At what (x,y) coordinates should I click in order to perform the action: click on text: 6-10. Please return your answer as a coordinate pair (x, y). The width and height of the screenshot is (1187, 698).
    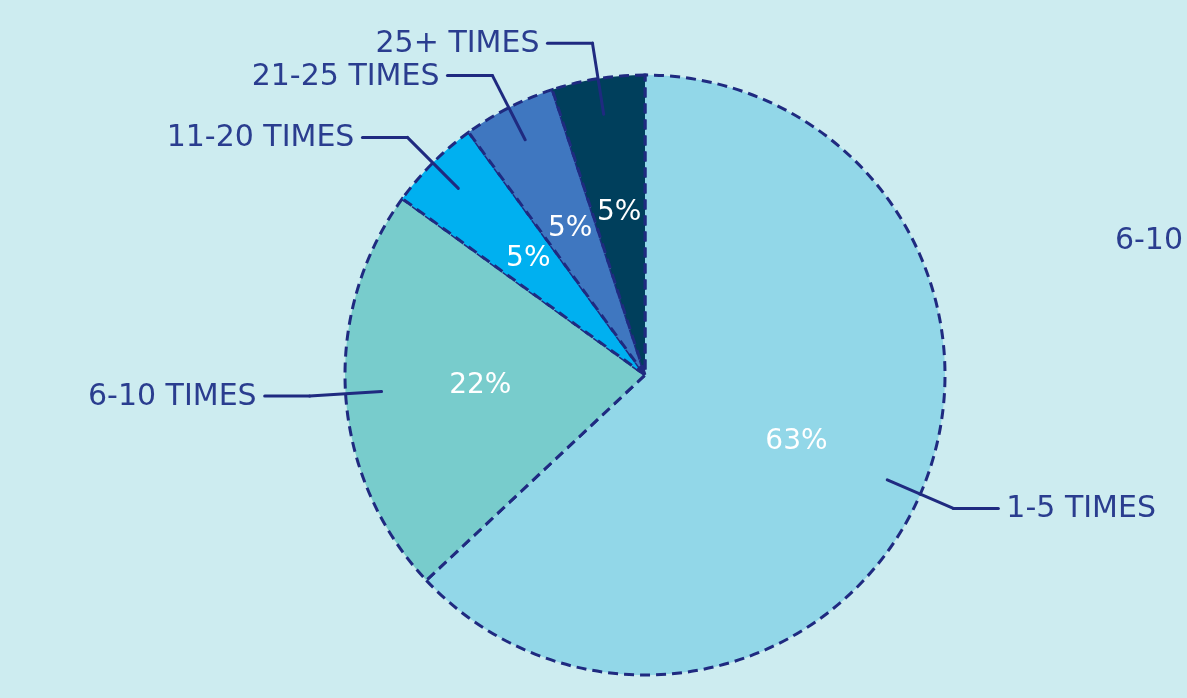
    Looking at the image, I should click on (1148, 238).